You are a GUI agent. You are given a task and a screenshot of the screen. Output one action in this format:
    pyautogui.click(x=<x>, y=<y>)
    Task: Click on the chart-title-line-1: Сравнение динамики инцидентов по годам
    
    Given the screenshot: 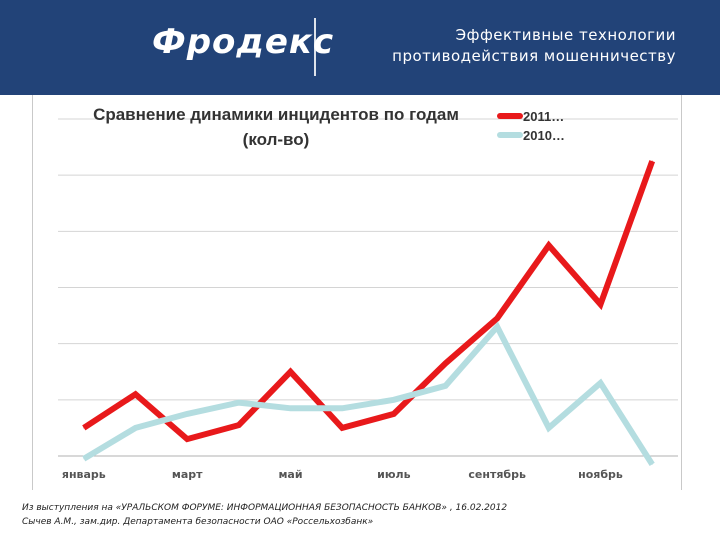 What is the action you would take?
    pyautogui.click(x=276, y=114)
    